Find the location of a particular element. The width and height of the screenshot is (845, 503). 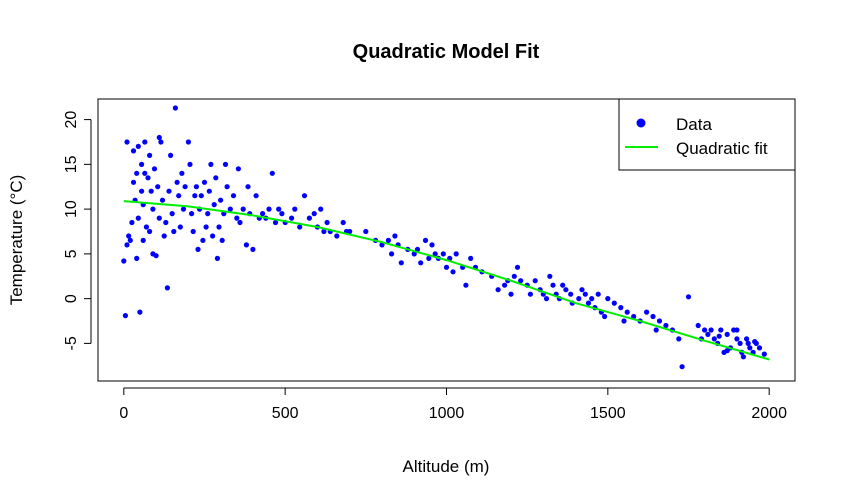

x-axis-label: Altitude (m) is located at coordinates (446, 466).